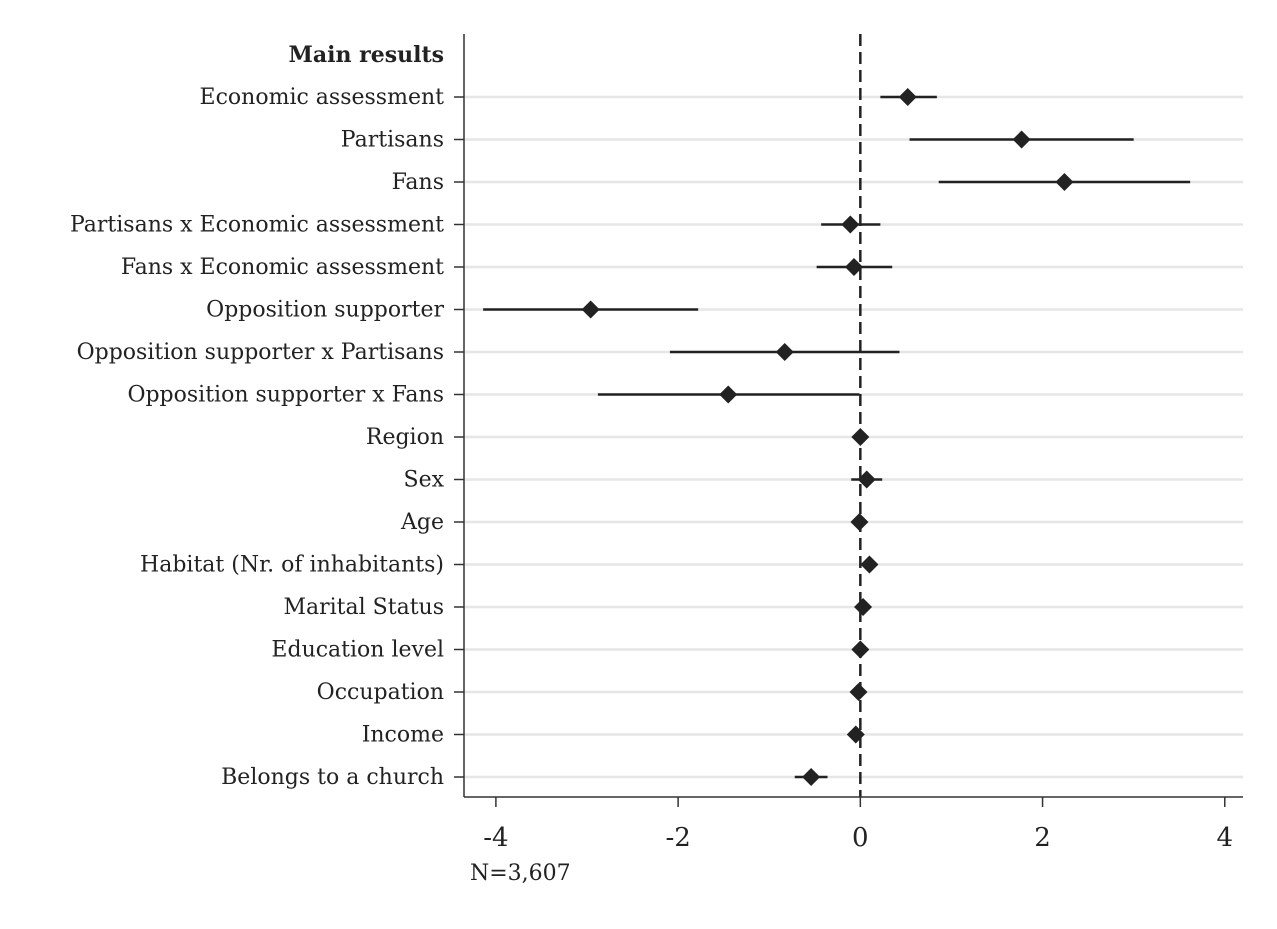 The width and height of the screenshot is (1277, 929). Describe the element at coordinates (495, 838) in the screenshot. I see `x-tick-label: -4` at that location.